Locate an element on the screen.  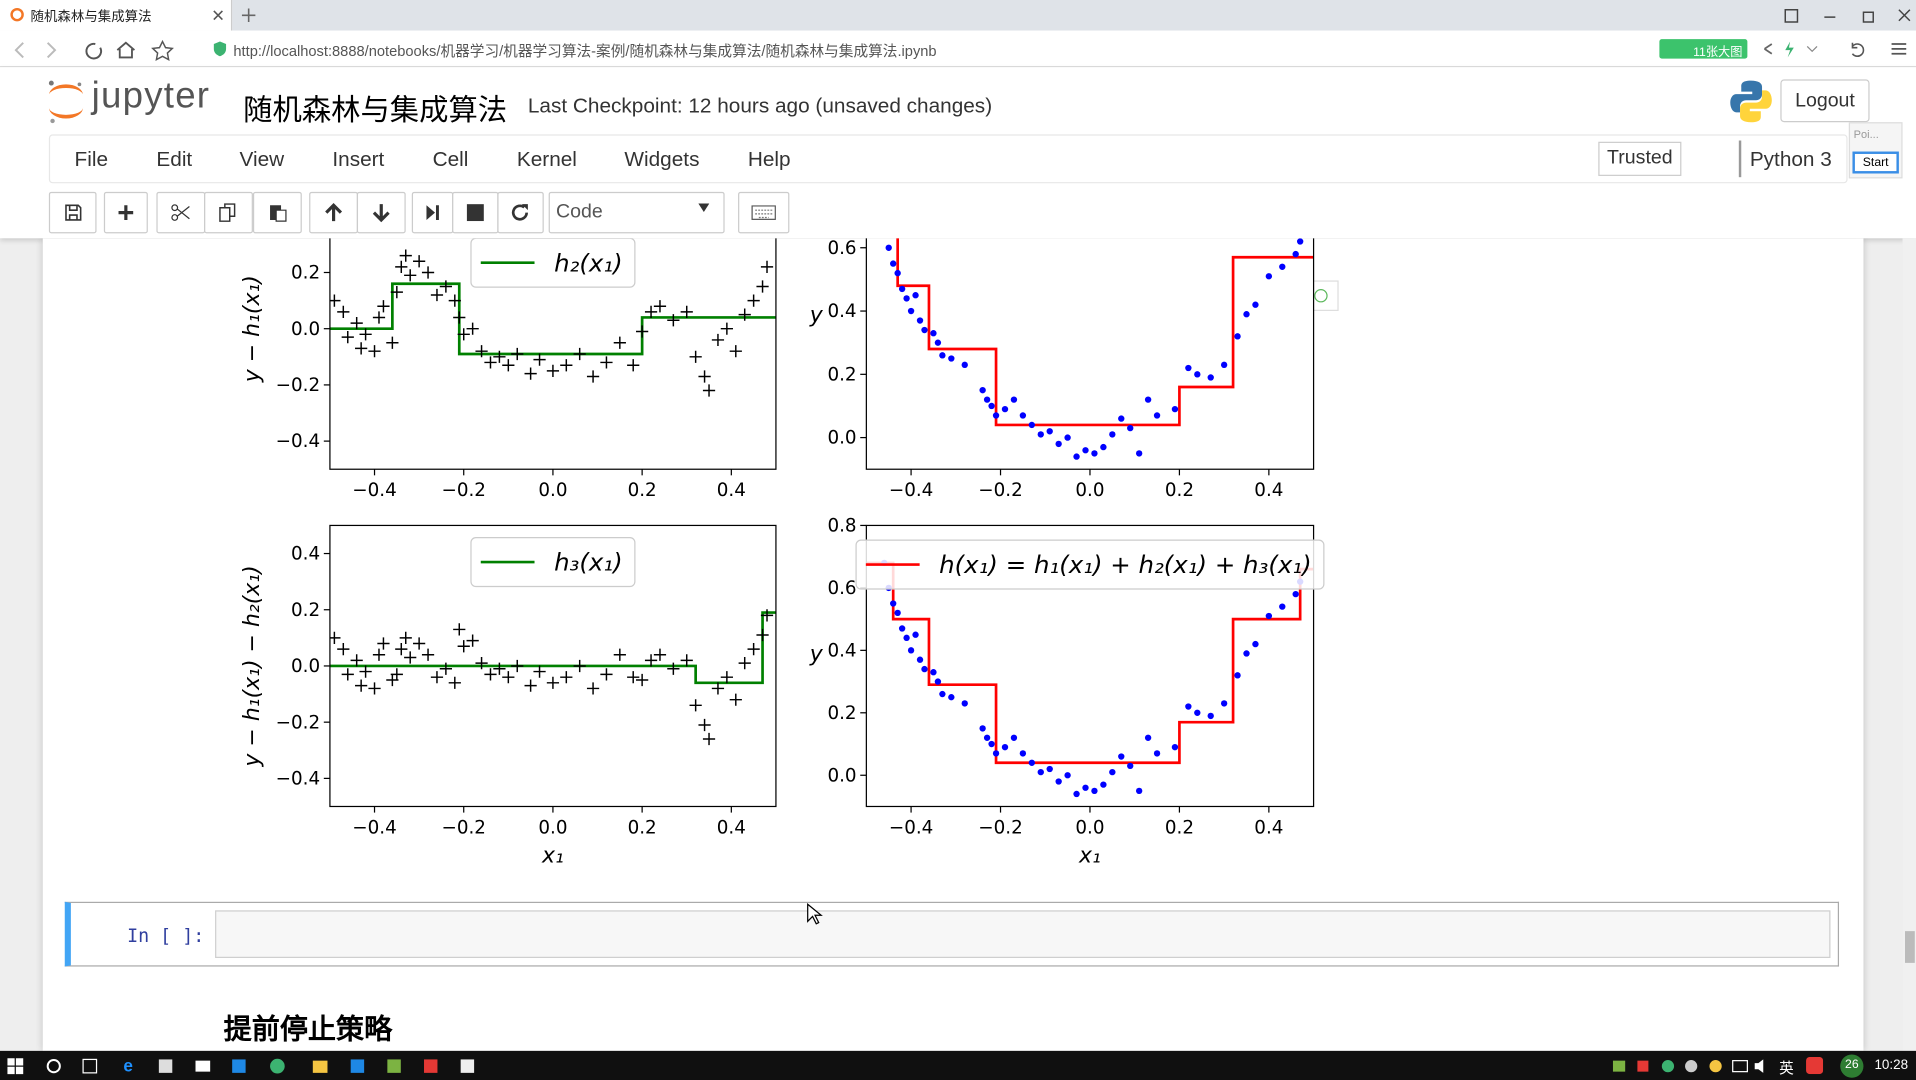
new-tab is located at coordinates (249, 15).